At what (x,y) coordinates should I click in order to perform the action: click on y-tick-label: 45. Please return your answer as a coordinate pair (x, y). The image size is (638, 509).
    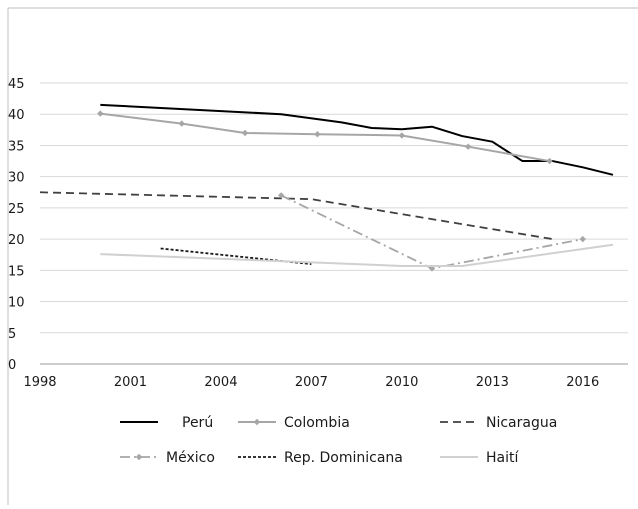
    Looking at the image, I should click on (16, 84).